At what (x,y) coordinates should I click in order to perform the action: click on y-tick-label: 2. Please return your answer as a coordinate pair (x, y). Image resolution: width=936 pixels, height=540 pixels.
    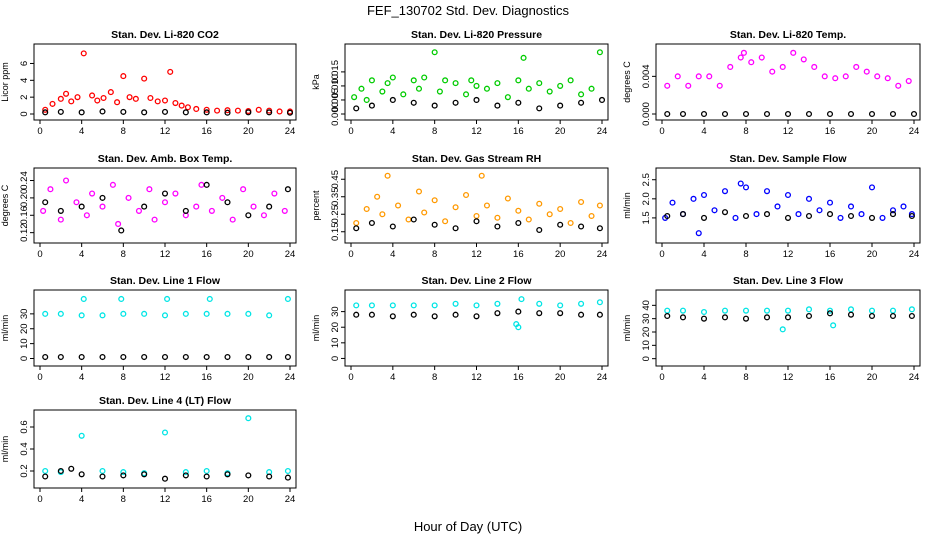
    Looking at the image, I should click on (24, 97).